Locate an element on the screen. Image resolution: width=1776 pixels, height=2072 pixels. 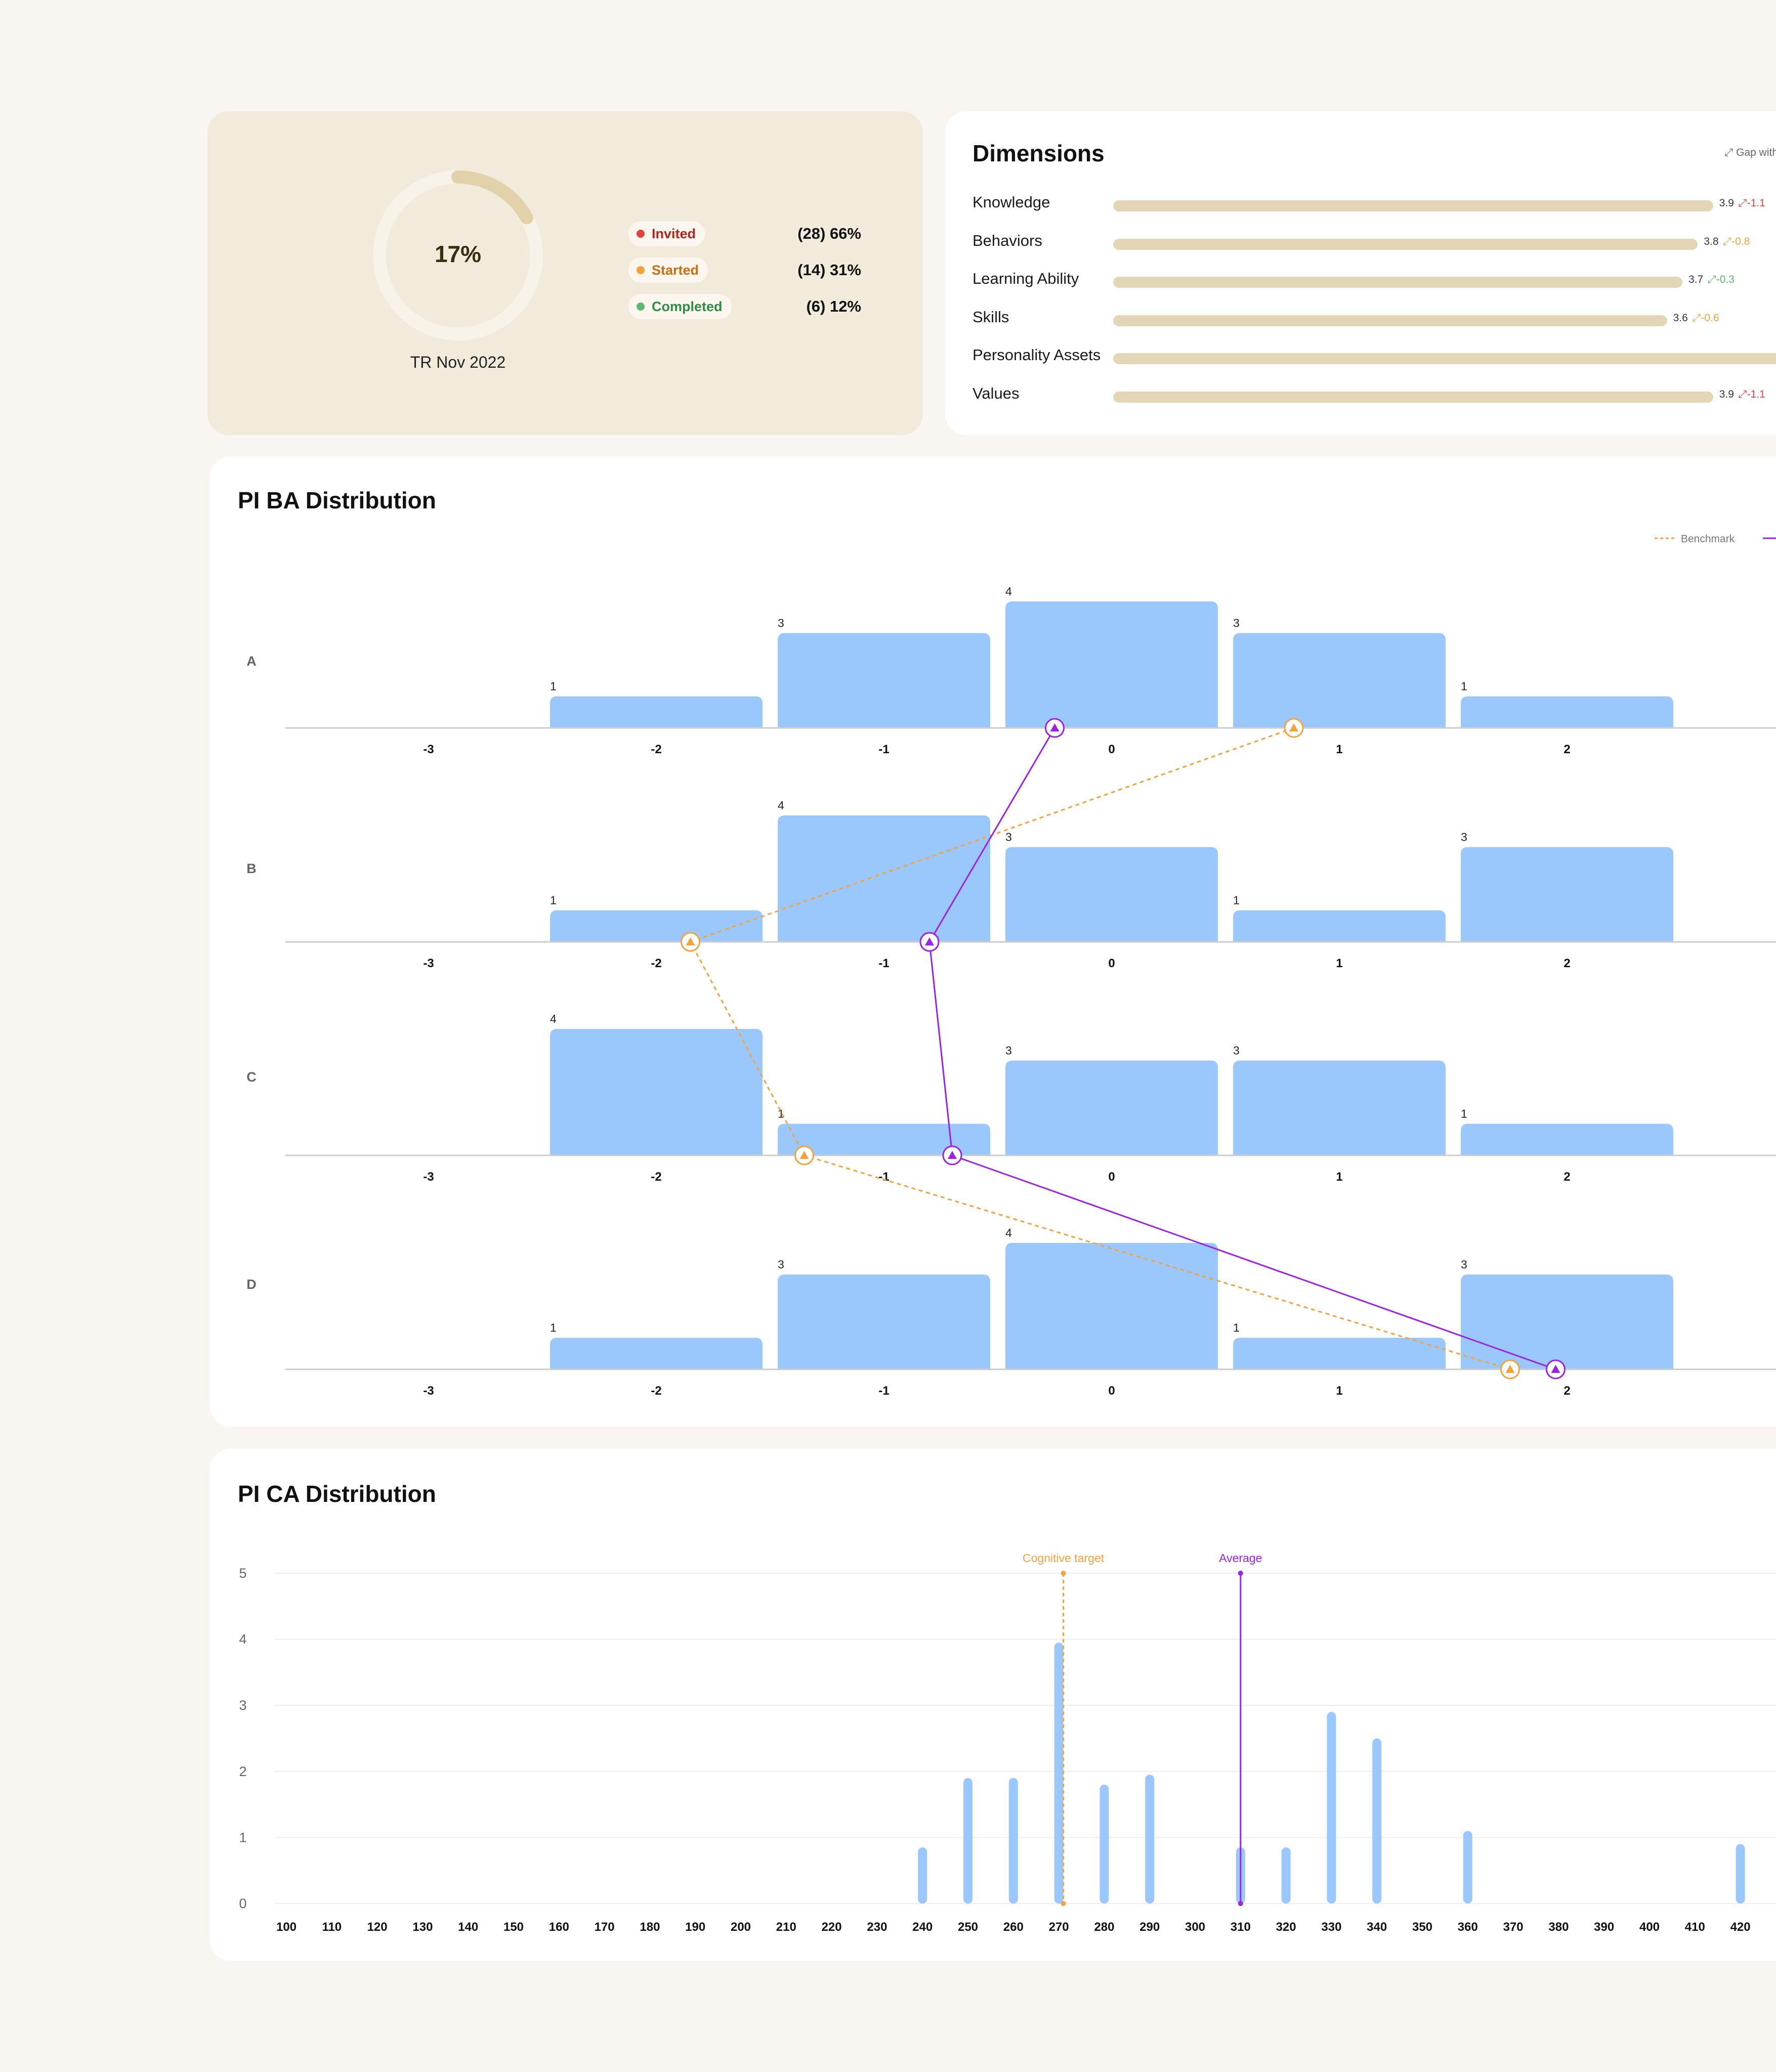
ba-row-c: C 4 1 3 3 1 -3 -2 -1 0 1 2 is located at coordinates (1011, 1098).